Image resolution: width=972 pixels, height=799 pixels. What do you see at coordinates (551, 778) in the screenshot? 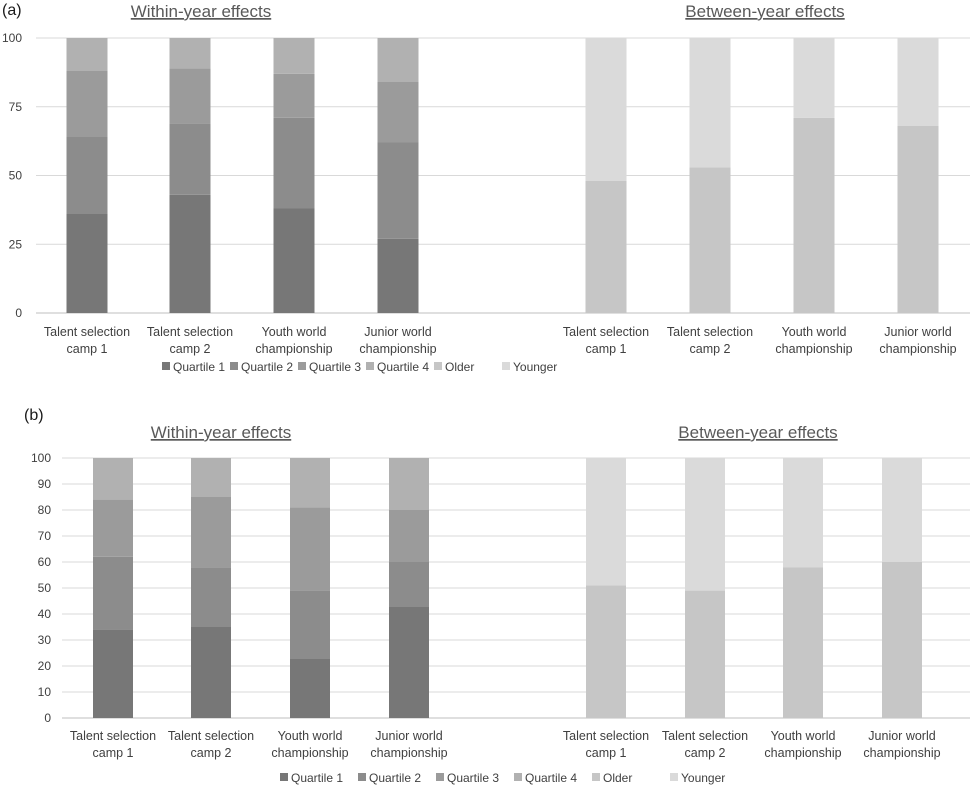
I see `legend-label: Quartile 4` at bounding box center [551, 778].